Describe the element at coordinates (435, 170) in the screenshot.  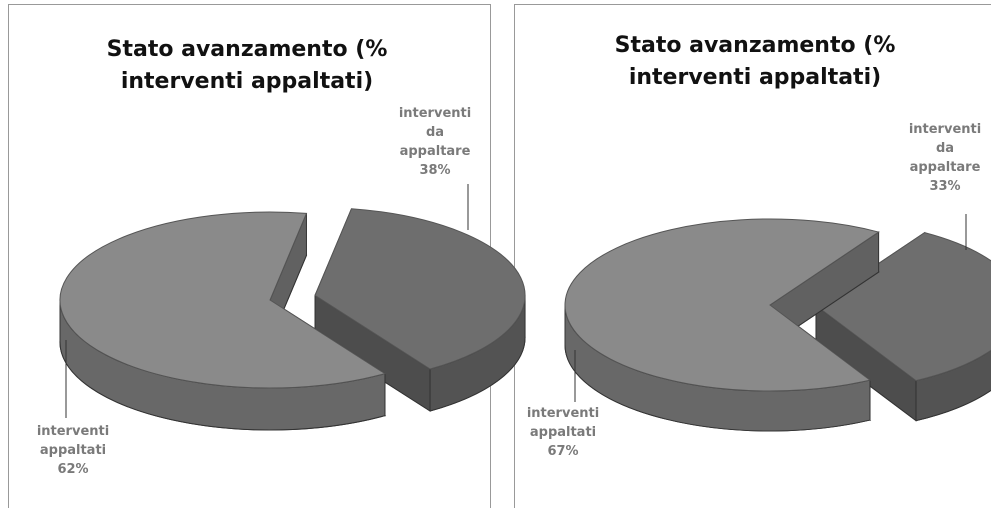
I see `label-text: 38%` at that location.